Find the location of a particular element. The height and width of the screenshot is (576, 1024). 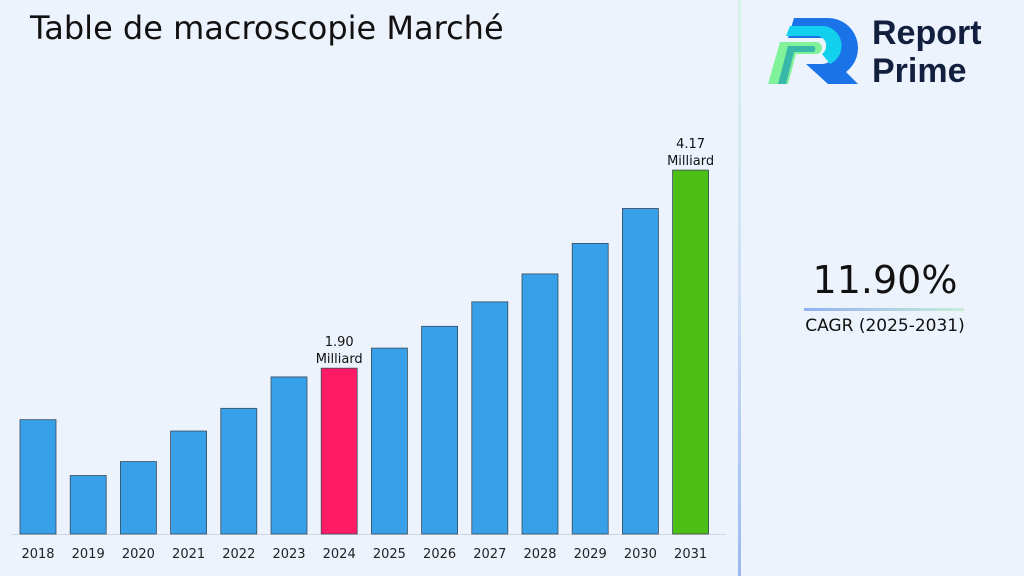

x-tick-label: 2029 is located at coordinates (590, 554).